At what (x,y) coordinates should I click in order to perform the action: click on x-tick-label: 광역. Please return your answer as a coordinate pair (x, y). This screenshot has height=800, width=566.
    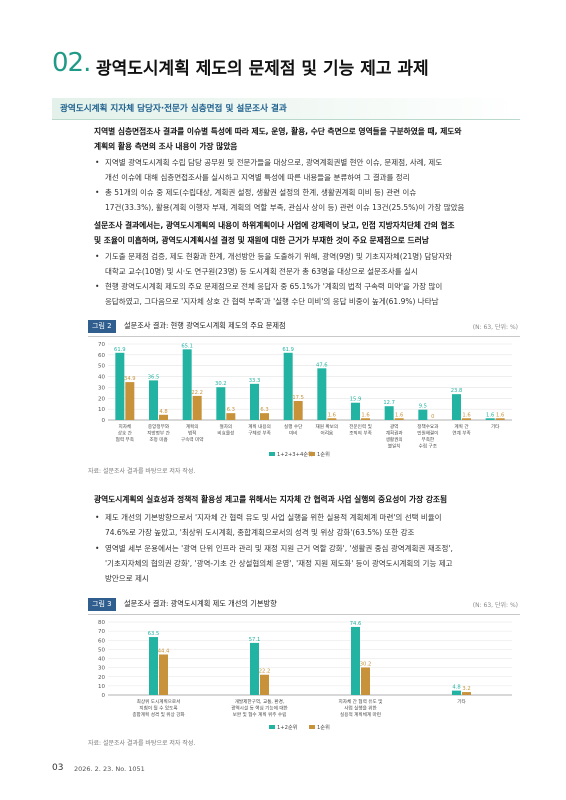
    Looking at the image, I should click on (394, 426).